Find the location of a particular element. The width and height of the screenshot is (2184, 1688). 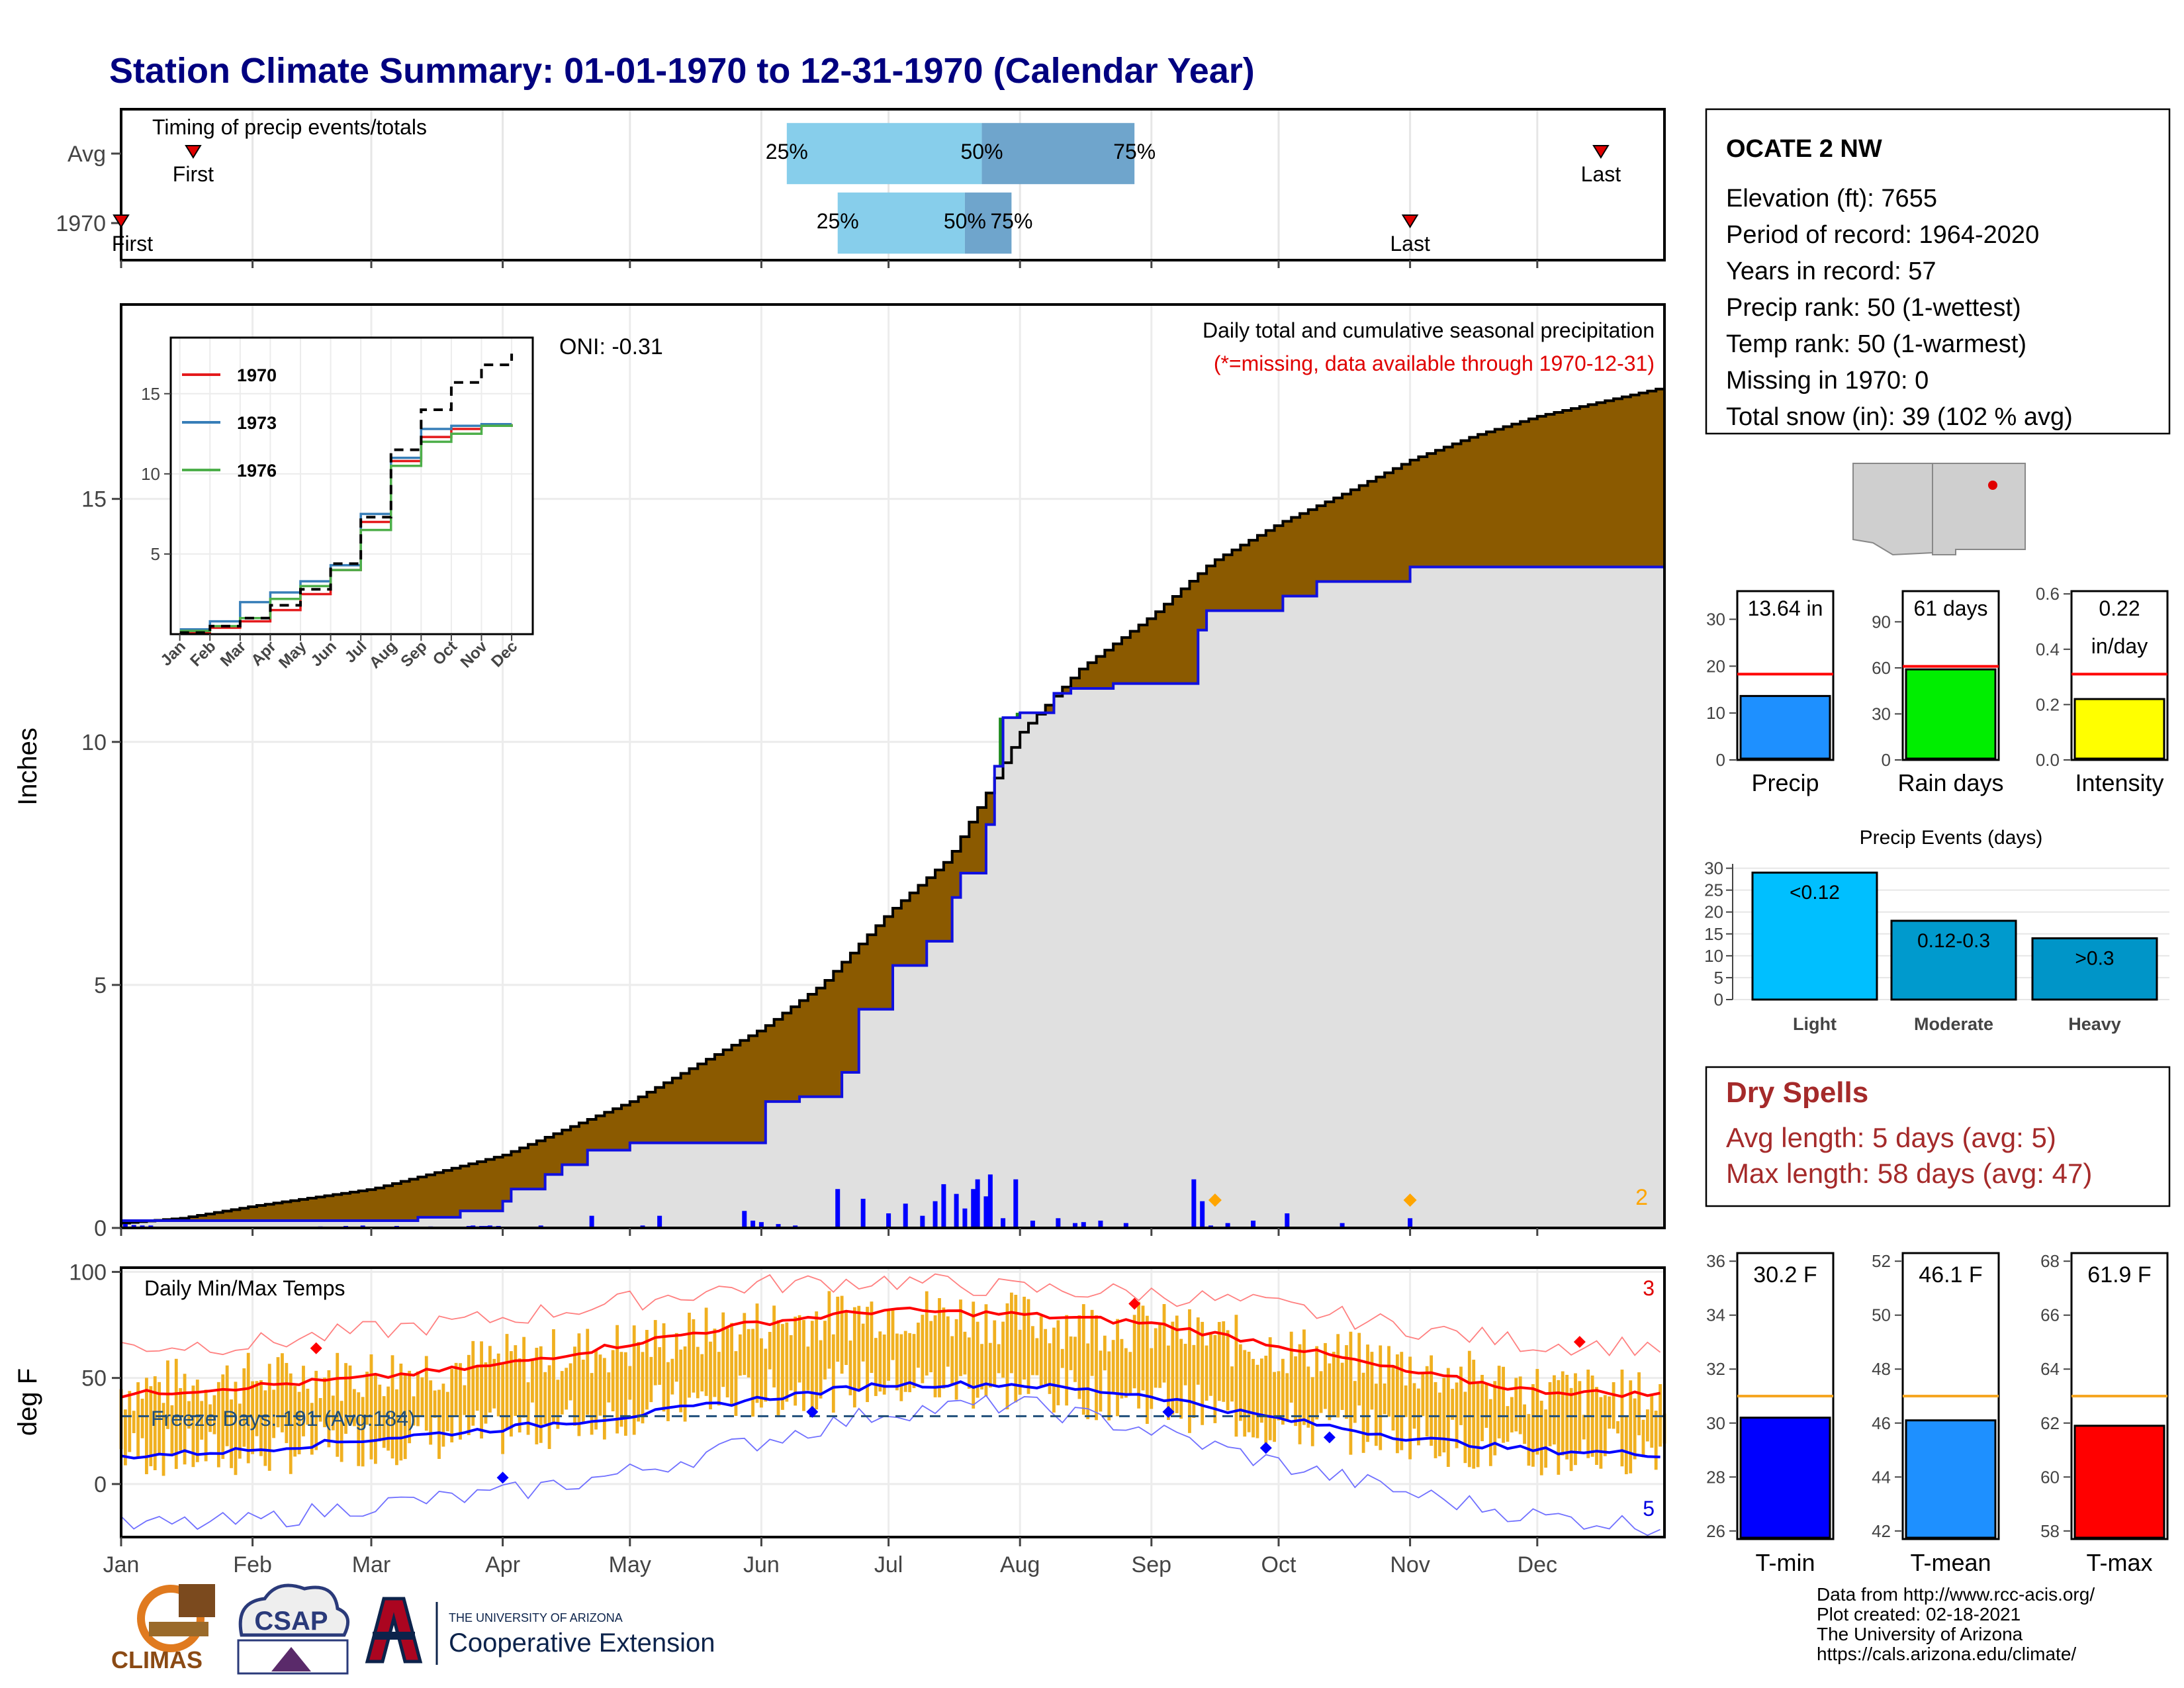

temp-summary-value: 46.1 F is located at coordinates (1951, 1275).